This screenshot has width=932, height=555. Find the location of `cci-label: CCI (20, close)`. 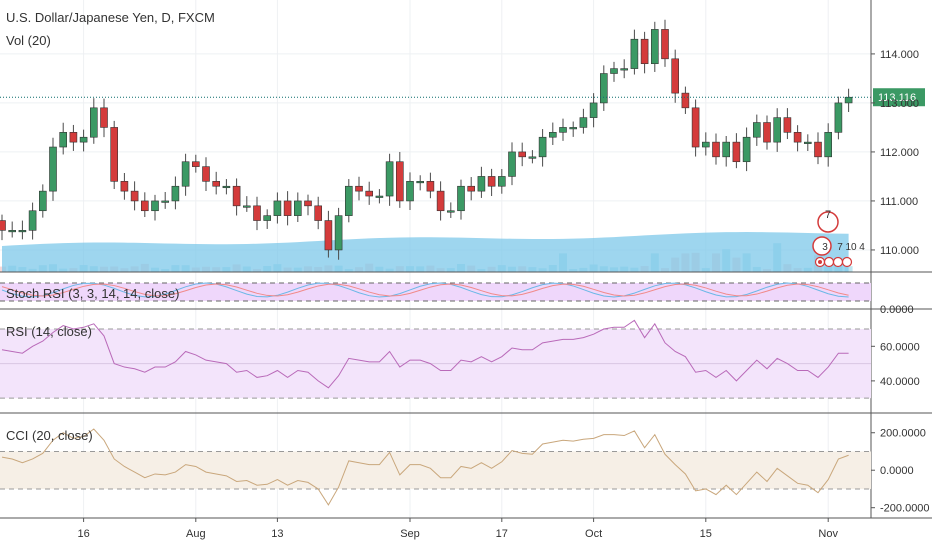

cci-label: CCI (20, close) is located at coordinates (49, 435).